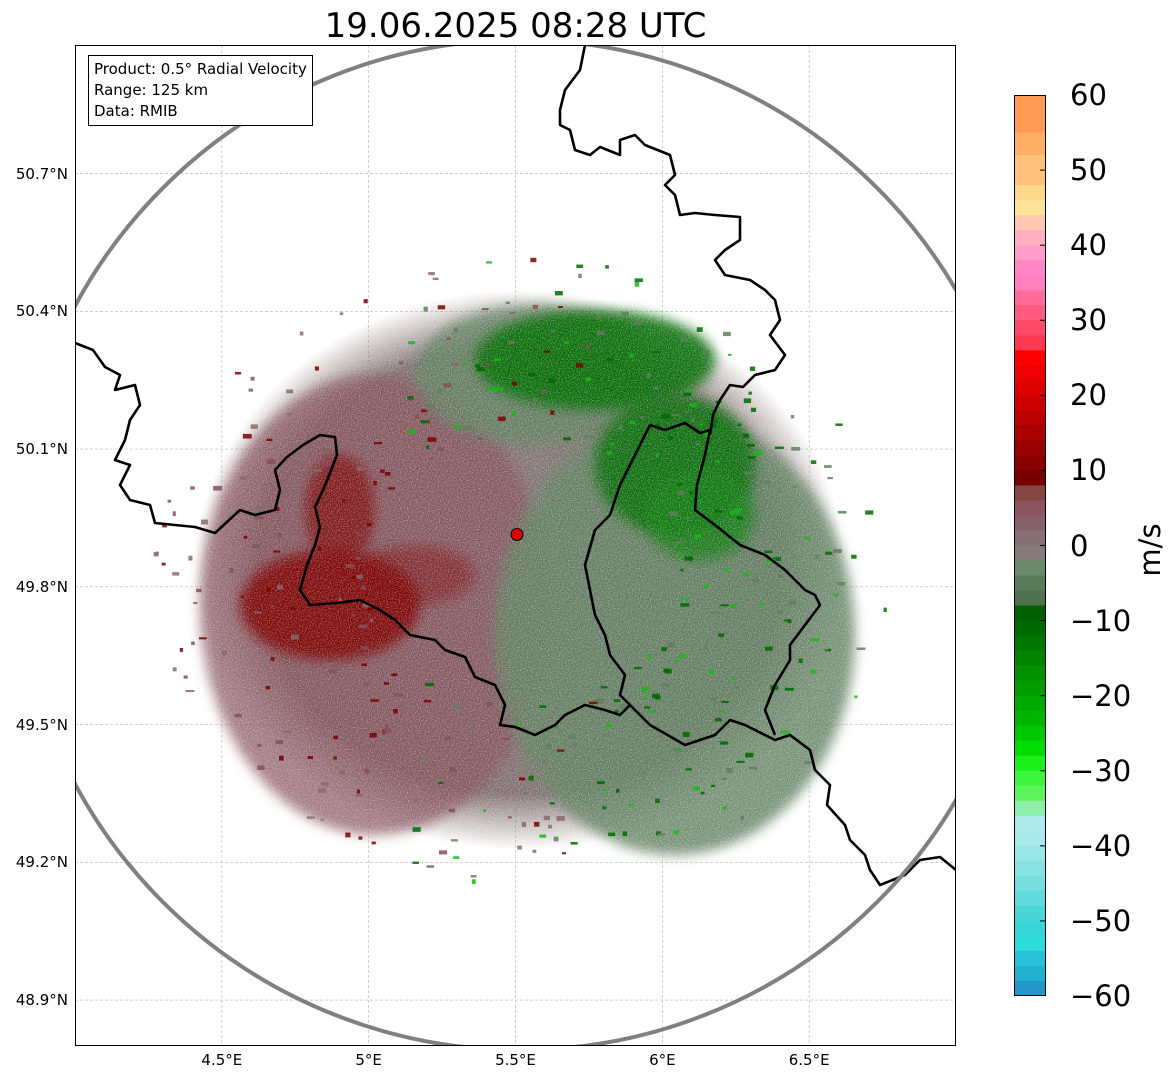 This screenshot has width=1171, height=1081. I want to click on longitude-tick-label: 6.5°E, so click(809, 1060).